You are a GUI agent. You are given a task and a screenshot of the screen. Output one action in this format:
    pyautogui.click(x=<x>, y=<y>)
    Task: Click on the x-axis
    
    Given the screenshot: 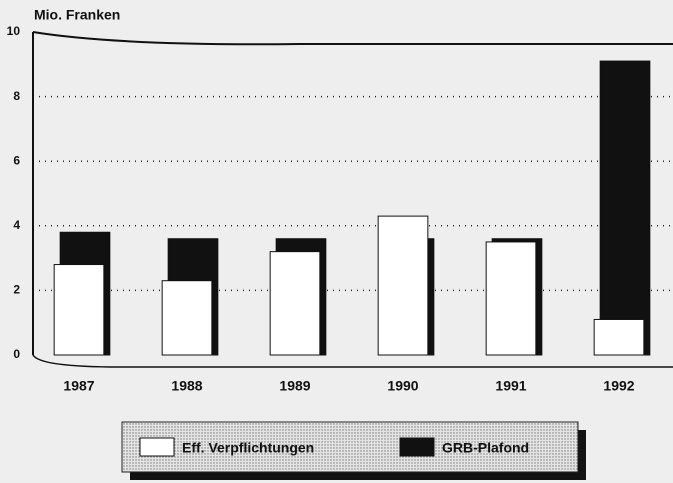 What is the action you would take?
    pyautogui.click(x=352, y=361)
    